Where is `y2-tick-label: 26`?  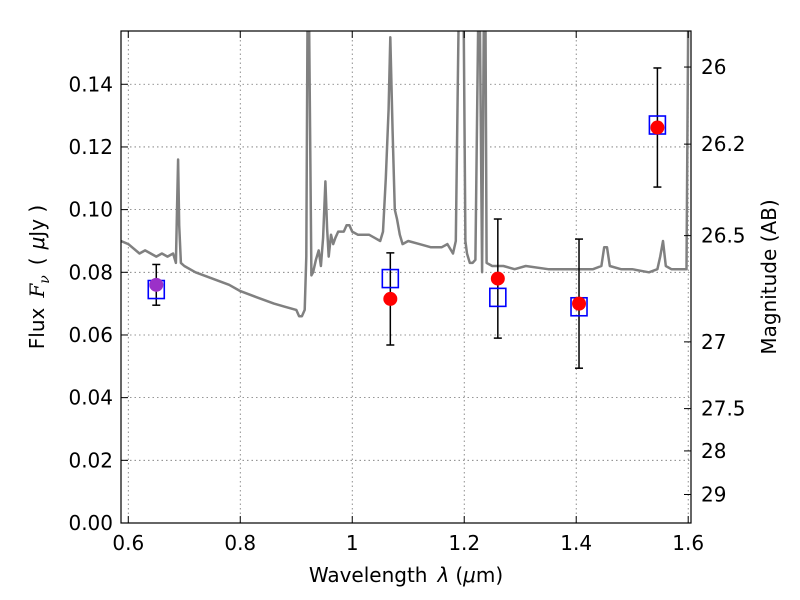
y2-tick-label: 26 is located at coordinates (713, 67).